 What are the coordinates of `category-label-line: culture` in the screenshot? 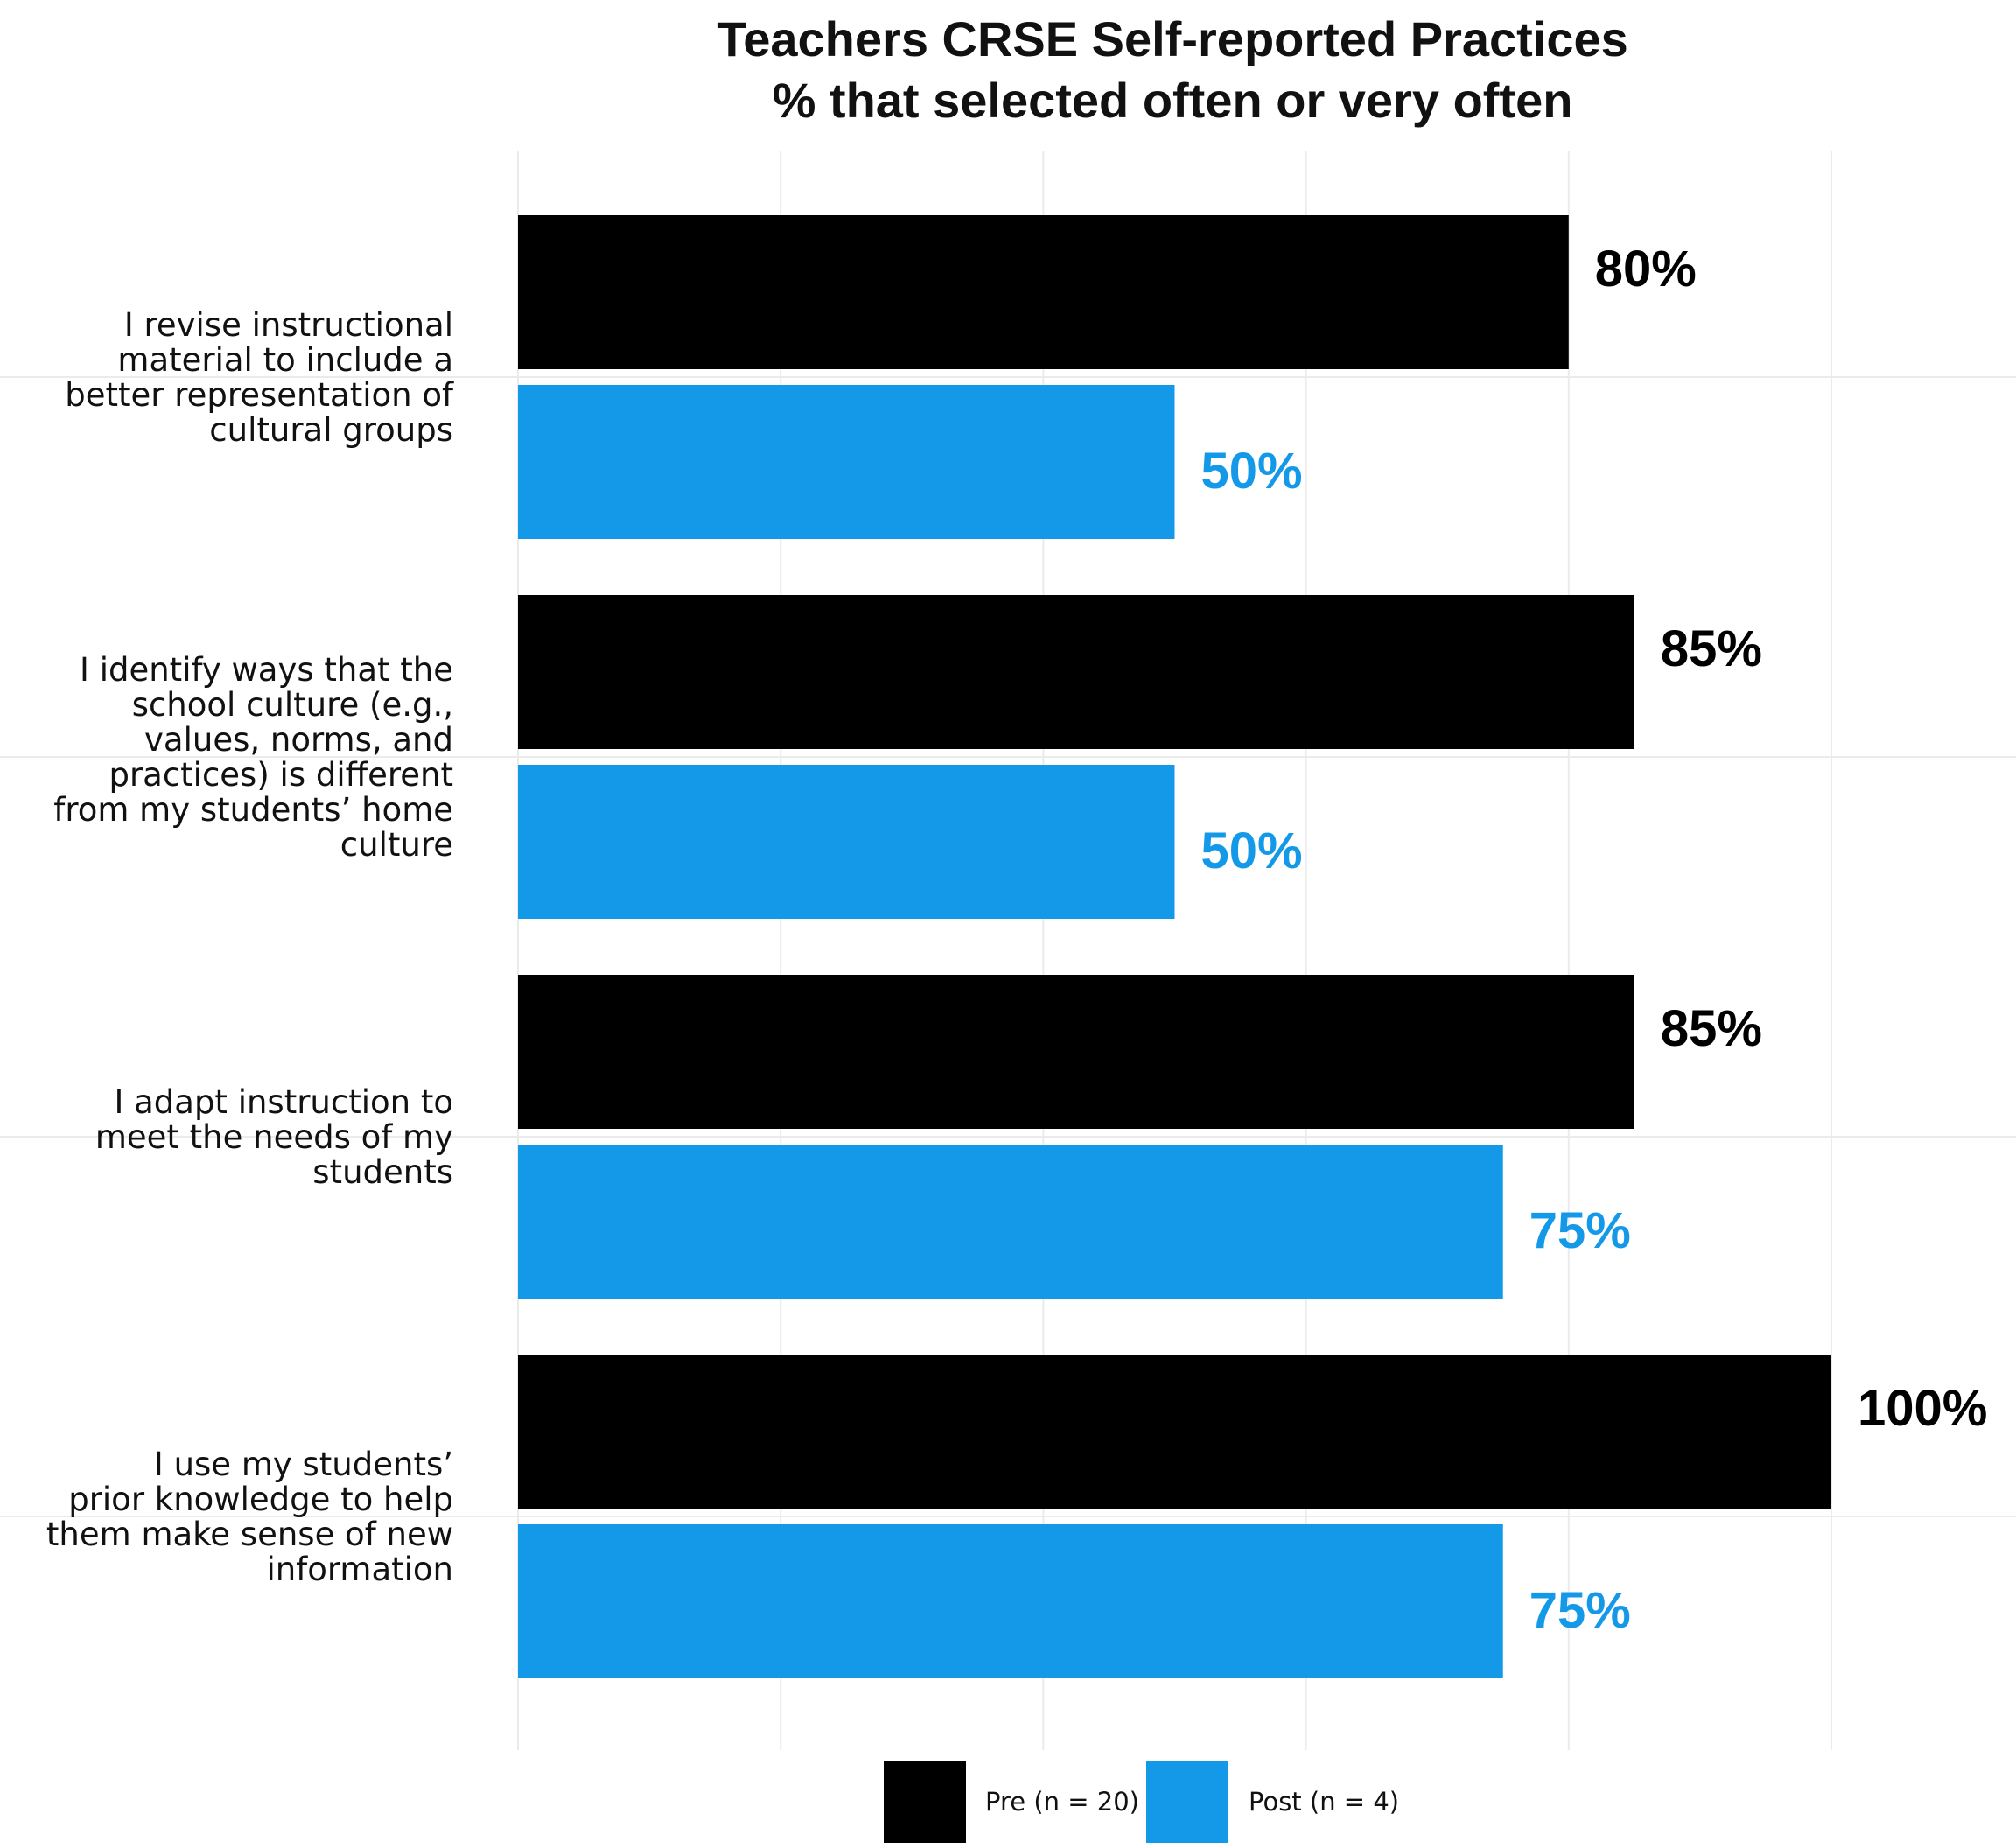 It's located at (396, 845).